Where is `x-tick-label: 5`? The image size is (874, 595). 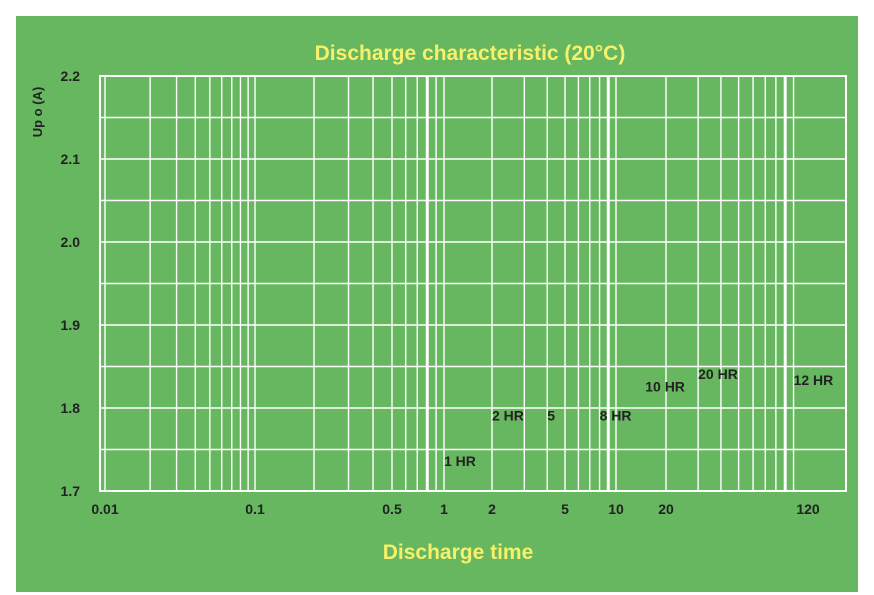
x-tick-label: 5 is located at coordinates (565, 509).